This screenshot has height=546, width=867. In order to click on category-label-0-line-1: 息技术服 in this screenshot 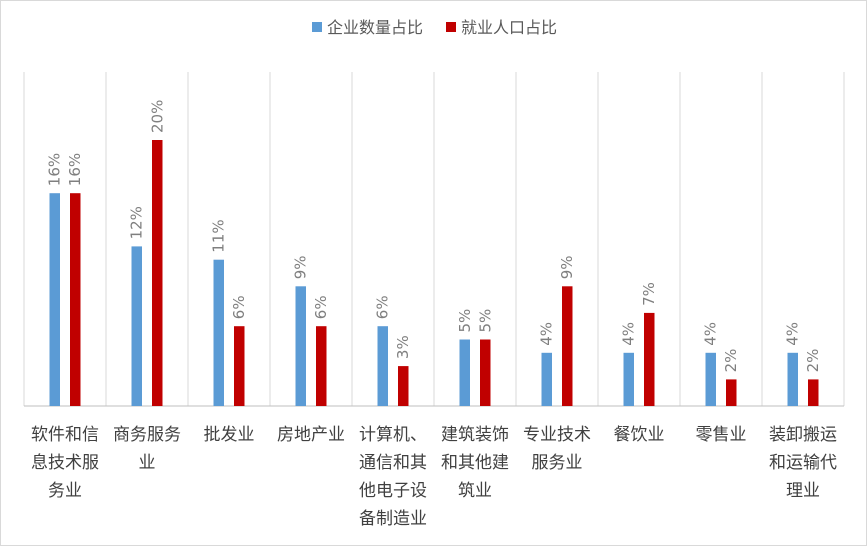, I will do `click(65, 463)`.